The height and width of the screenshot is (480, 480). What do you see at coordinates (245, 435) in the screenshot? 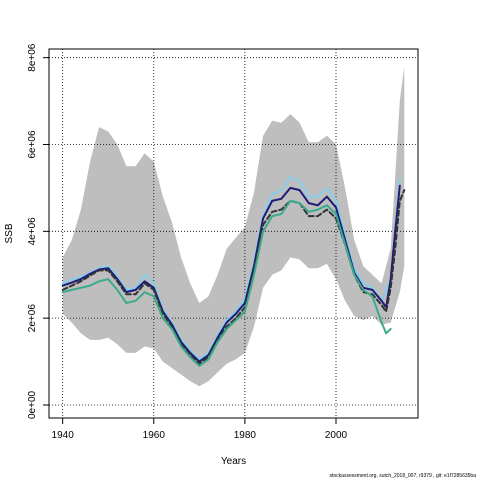
I see `x-tick-label: 1980` at bounding box center [245, 435].